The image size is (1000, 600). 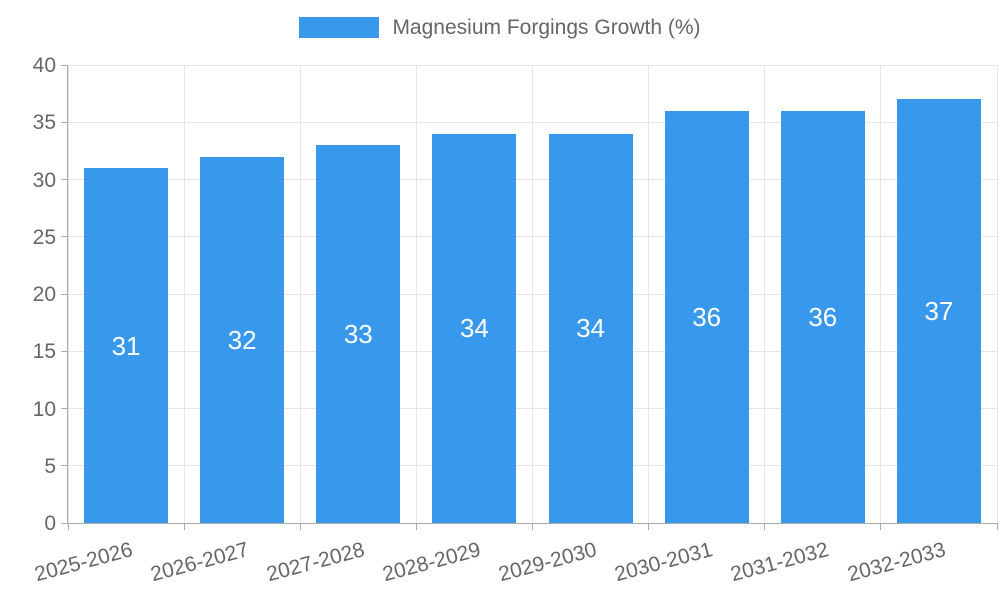 I want to click on x-axis-tick-label: 2027-2028, so click(x=316, y=562).